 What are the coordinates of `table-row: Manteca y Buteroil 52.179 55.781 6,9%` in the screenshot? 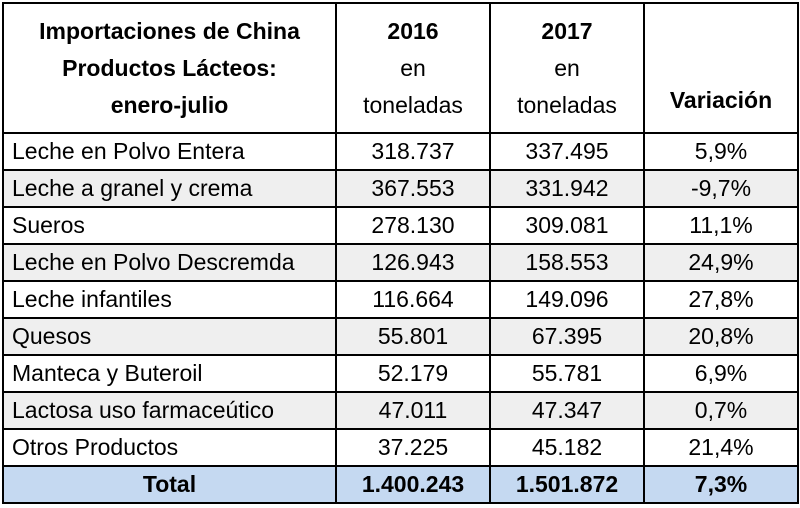 It's located at (400, 373).